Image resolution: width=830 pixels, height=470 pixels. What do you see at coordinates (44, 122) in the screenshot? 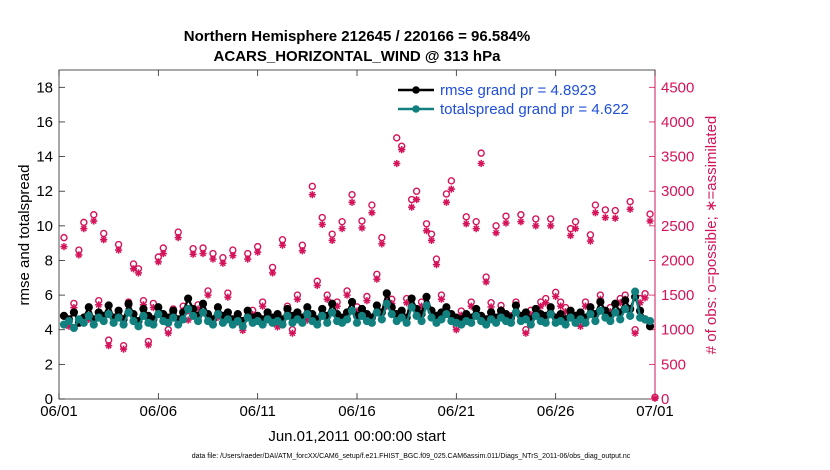
I see `y-tick-label-left: 16` at bounding box center [44, 122].